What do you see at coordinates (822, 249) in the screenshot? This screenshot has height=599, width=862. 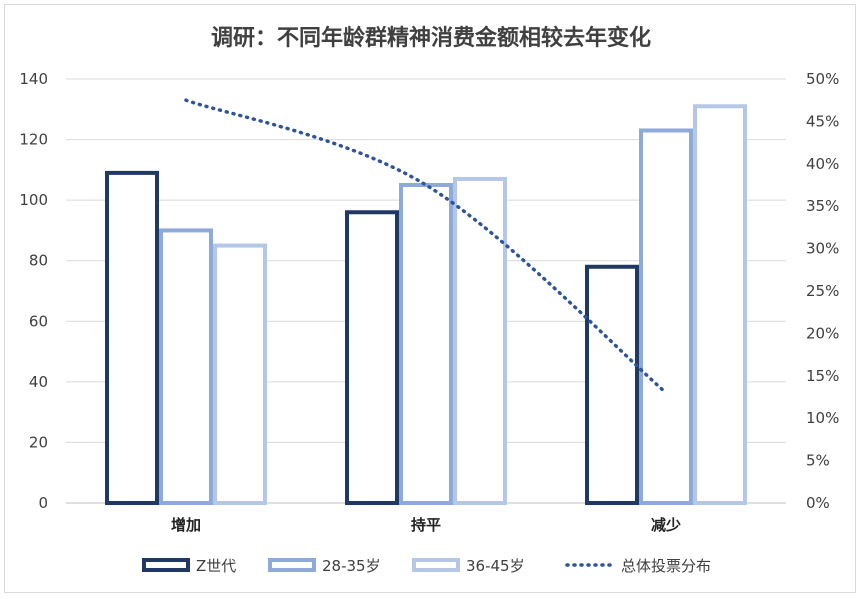 I see `y2-tick-label: 30%` at bounding box center [822, 249].